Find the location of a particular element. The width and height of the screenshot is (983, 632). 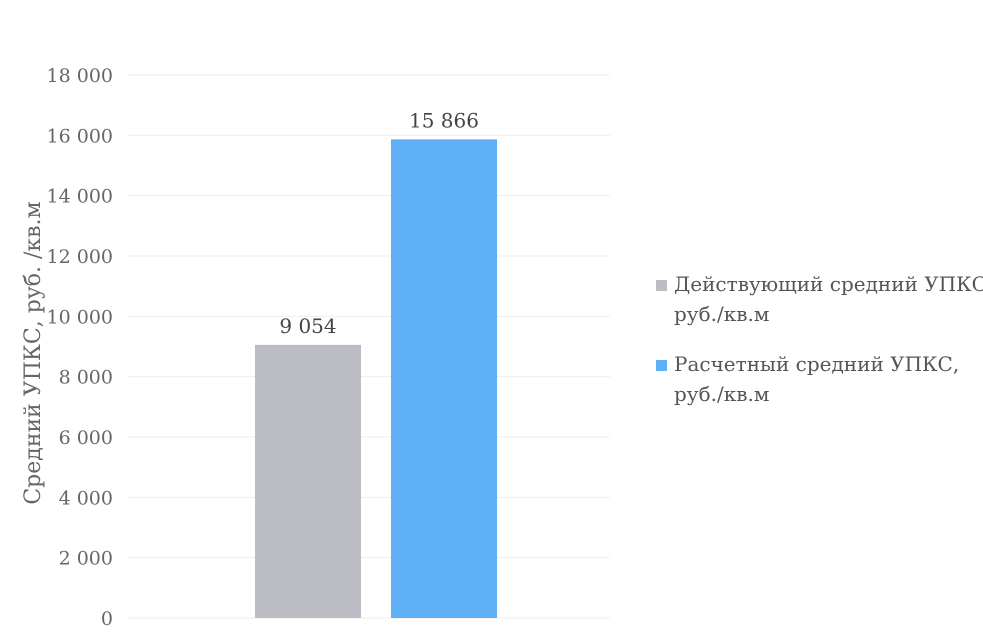

bar-value-label: 15 866 is located at coordinates (444, 120).